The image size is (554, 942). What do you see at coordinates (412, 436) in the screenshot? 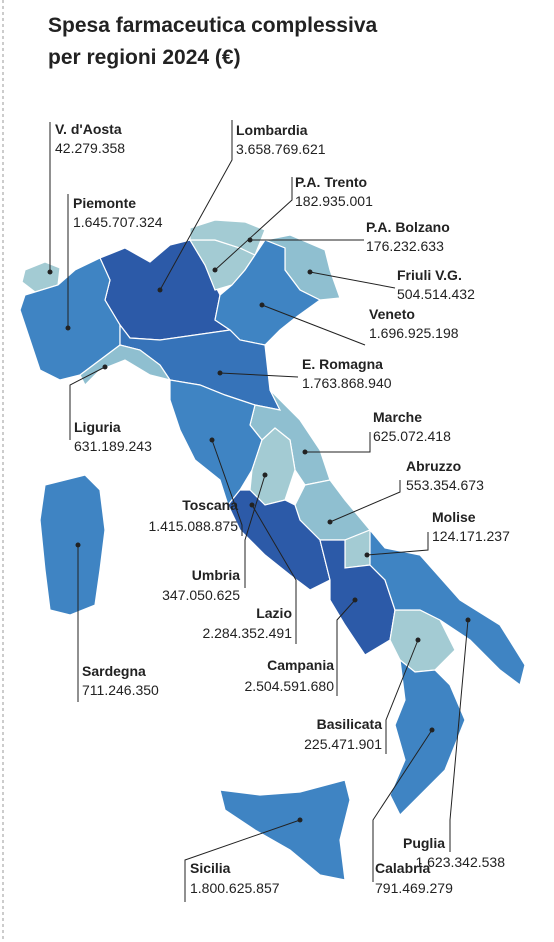
I see `region-value: 625.072.418` at bounding box center [412, 436].